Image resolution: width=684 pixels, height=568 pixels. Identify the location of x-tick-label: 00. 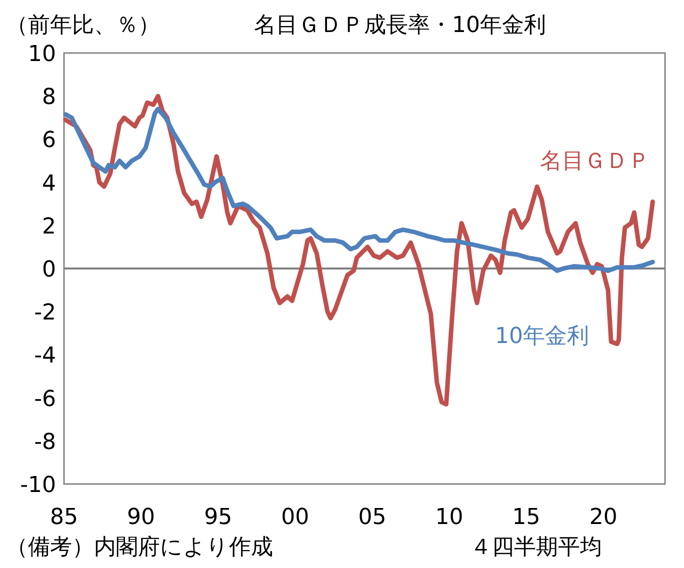
(295, 517).